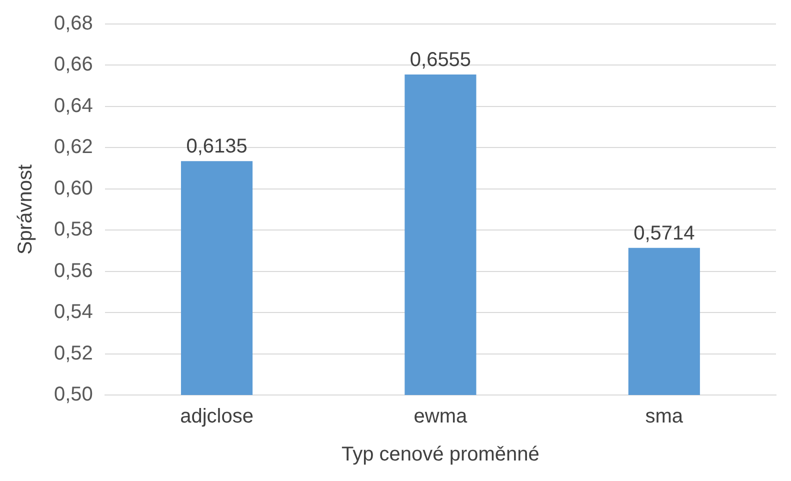 The width and height of the screenshot is (791, 481). What do you see at coordinates (73, 23) in the screenshot?
I see `y-tick-label: 0,68` at bounding box center [73, 23].